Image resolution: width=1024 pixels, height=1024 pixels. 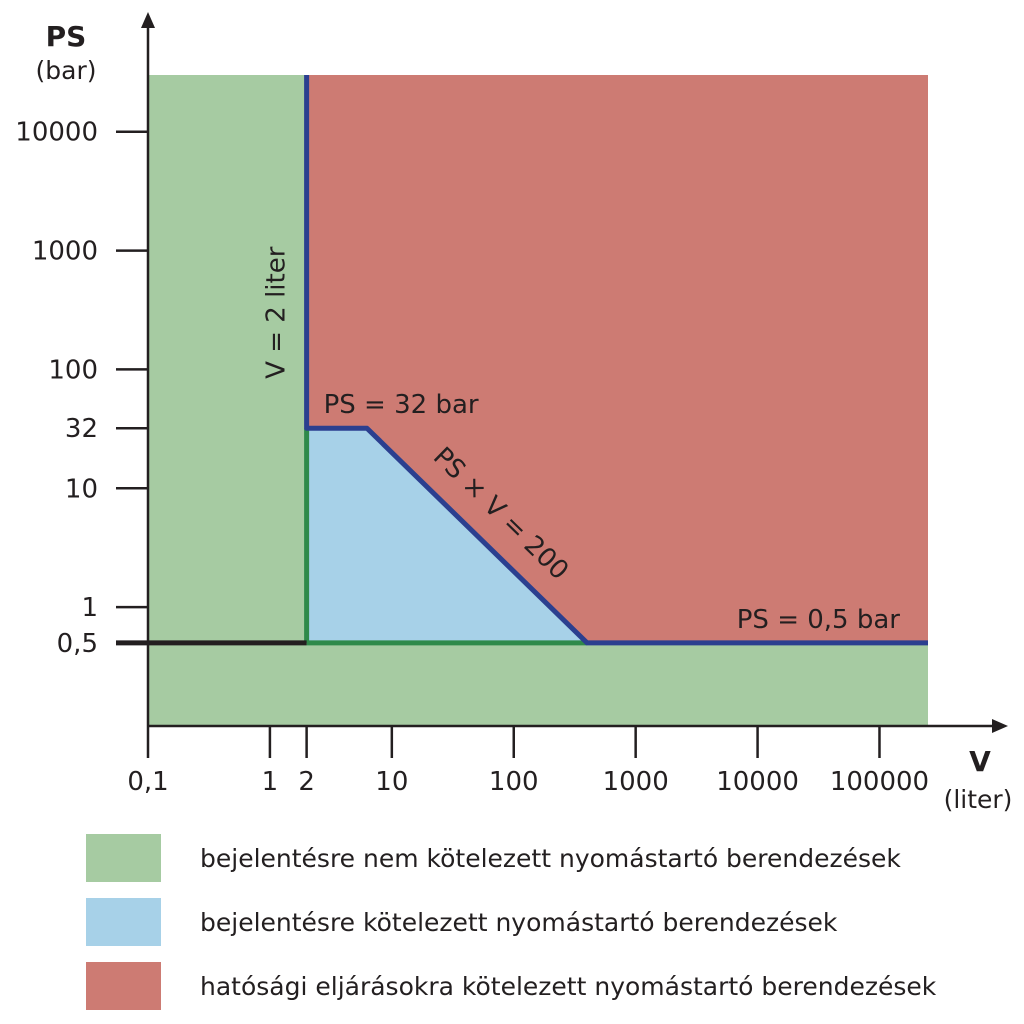 What do you see at coordinates (66, 36) in the screenshot?
I see `y-axis-title: PS` at bounding box center [66, 36].